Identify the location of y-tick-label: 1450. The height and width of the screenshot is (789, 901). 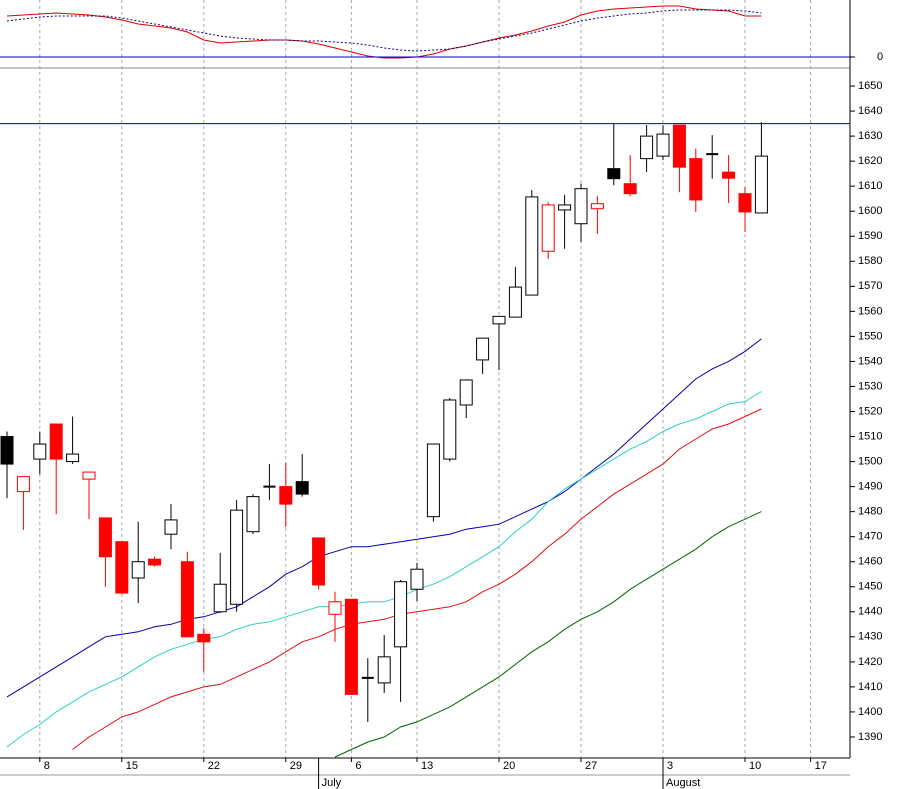
(870, 587).